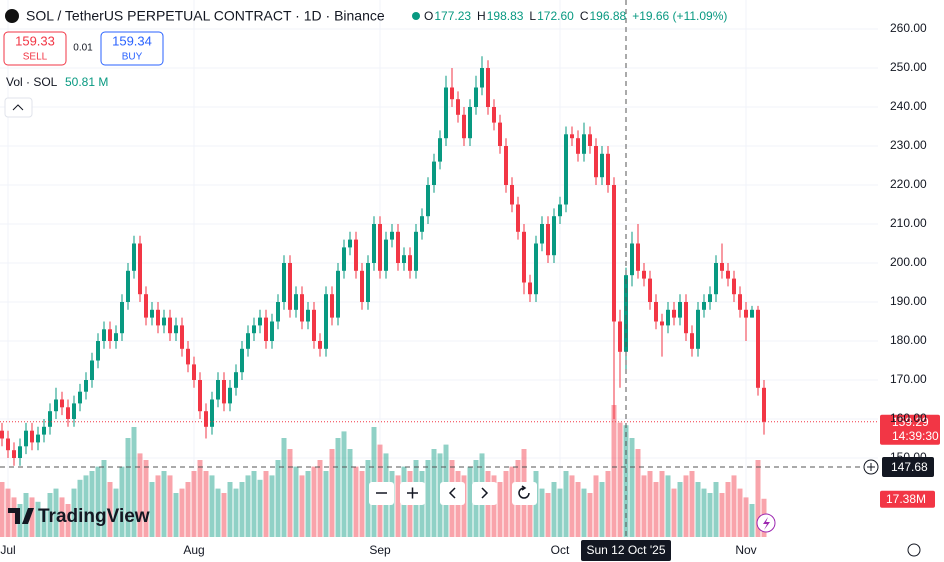 Image resolution: width=944 pixels, height=562 pixels. I want to click on legend-value: 177.23, so click(452, 16).